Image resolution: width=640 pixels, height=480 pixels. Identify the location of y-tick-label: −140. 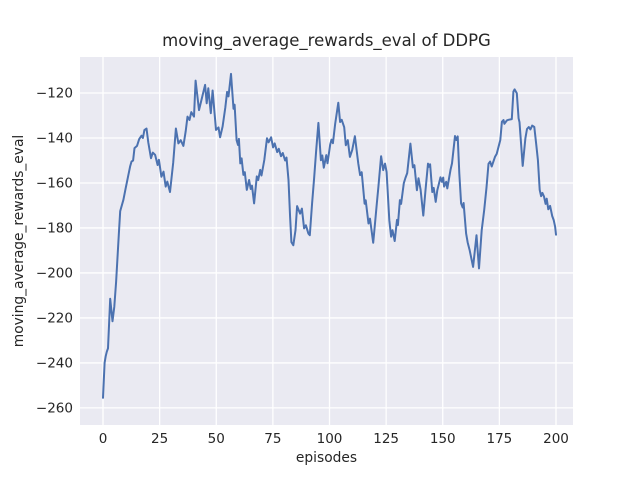
(54, 138).